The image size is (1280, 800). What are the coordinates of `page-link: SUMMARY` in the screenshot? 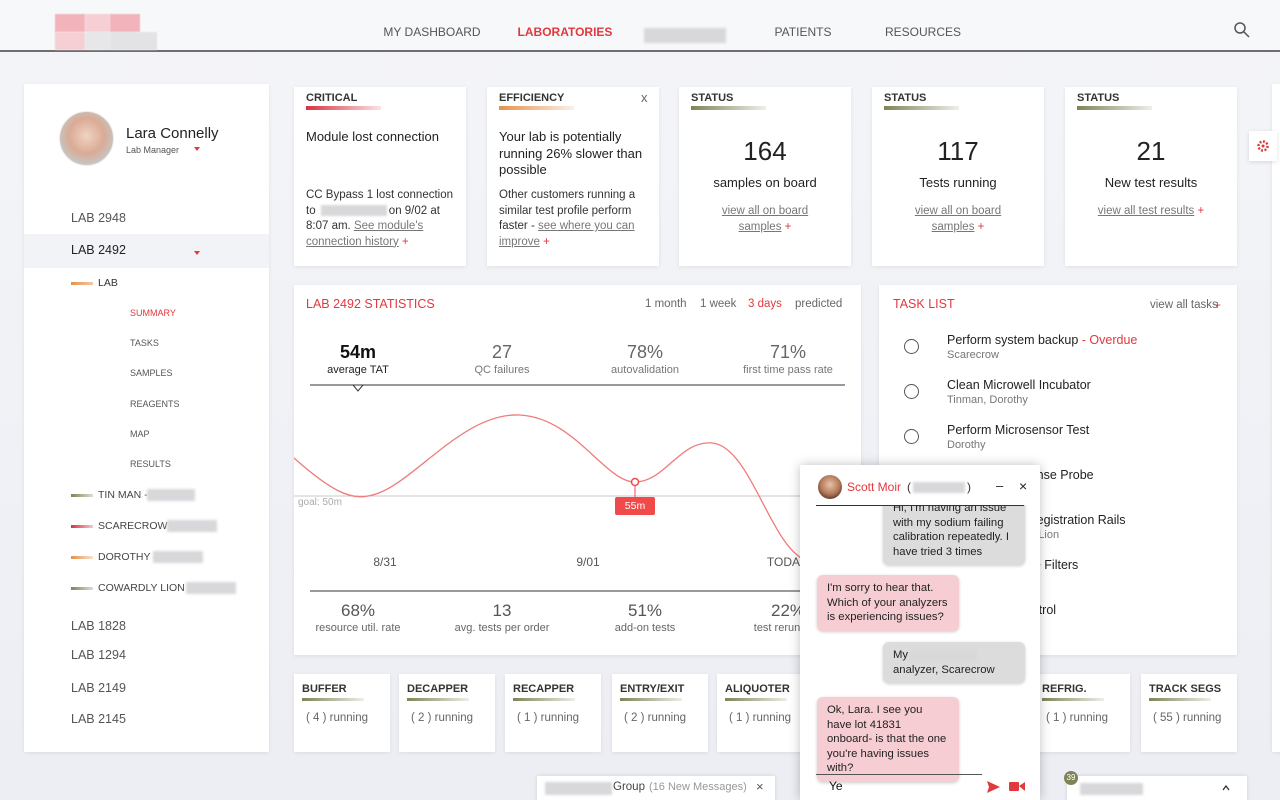 It's located at (153, 313).